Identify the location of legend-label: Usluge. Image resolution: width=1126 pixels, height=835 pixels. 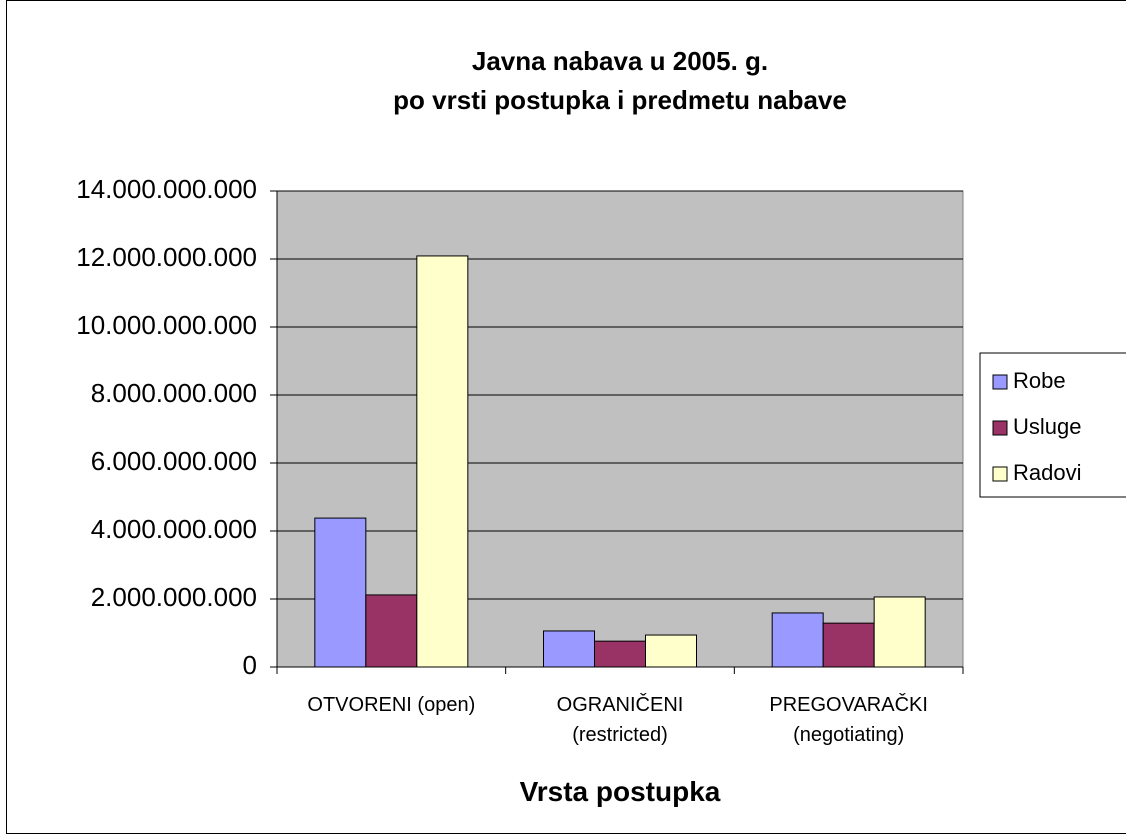
(1047, 426).